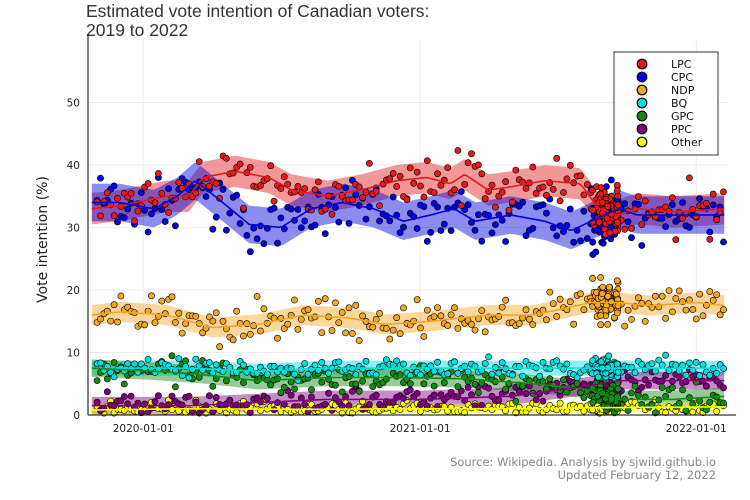 The width and height of the screenshot is (750, 500). Describe the element at coordinates (408, 205) in the screenshot. I see `trend-line-cpc` at that location.